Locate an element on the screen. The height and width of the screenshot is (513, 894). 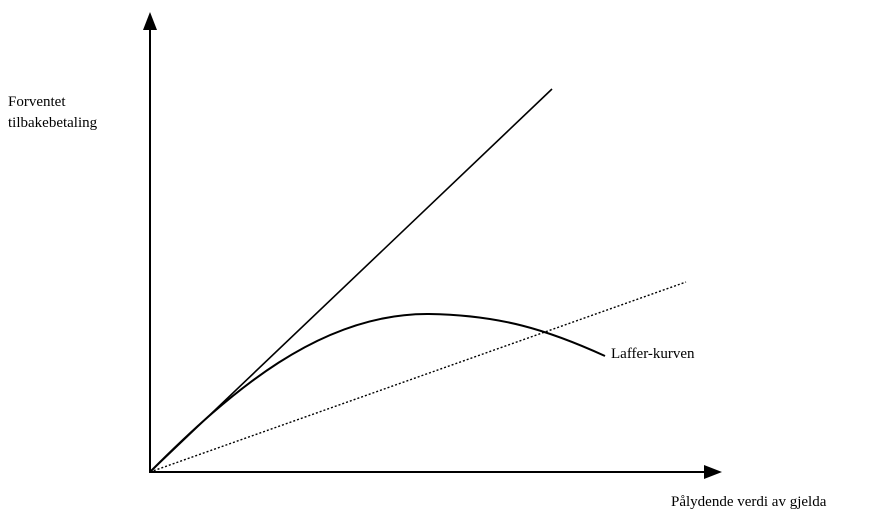
y-axis-label-line-1: Forventet is located at coordinates (37, 102).